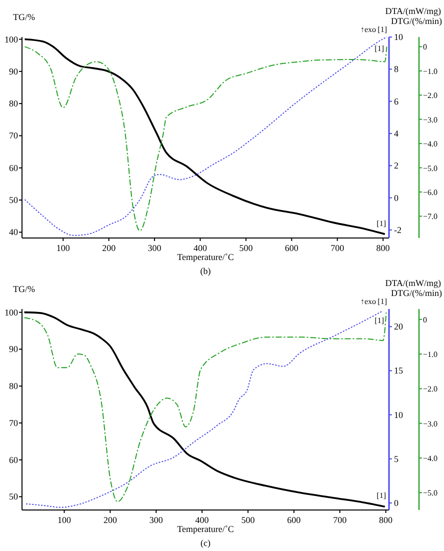 The height and width of the screenshot is (551, 444). Describe the element at coordinates (430, 217) in the screenshot. I see `y3-tick-label: −7.0` at that location.